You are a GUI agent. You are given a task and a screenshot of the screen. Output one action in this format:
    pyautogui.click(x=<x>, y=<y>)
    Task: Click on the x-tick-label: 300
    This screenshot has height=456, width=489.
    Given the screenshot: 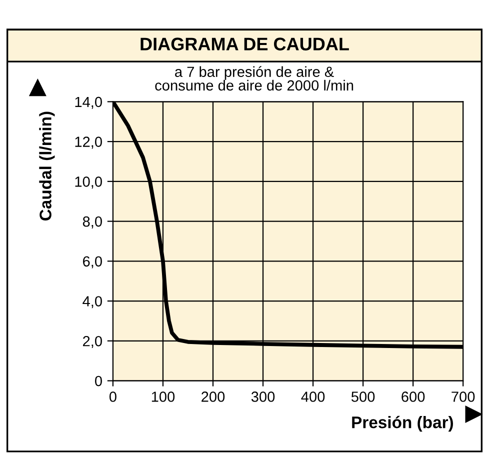 What is the action you would take?
    pyautogui.click(x=263, y=397)
    